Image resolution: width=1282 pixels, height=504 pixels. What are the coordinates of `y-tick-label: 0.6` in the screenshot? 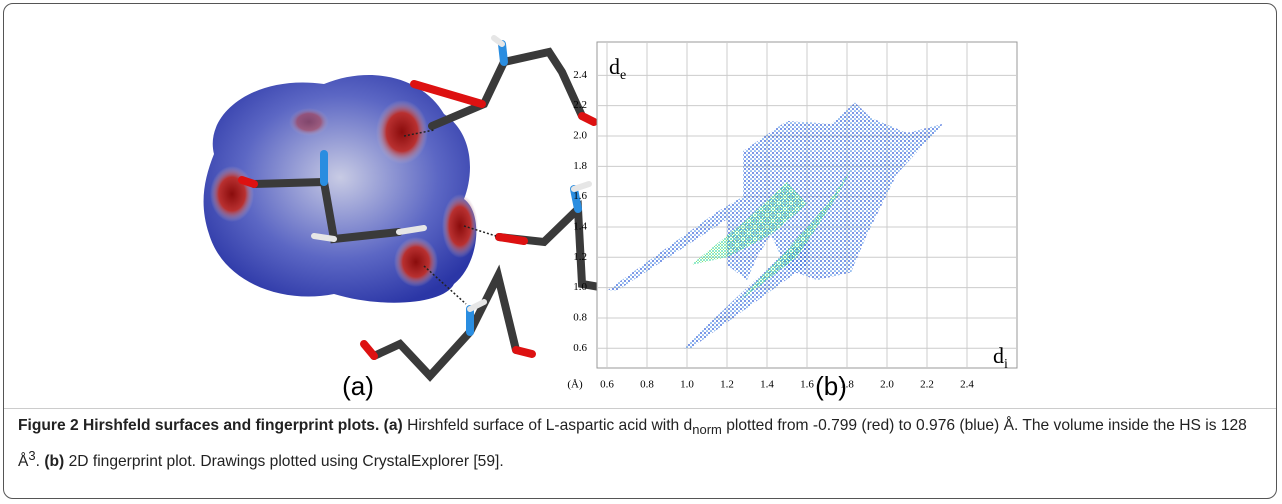 It's located at (580, 348).